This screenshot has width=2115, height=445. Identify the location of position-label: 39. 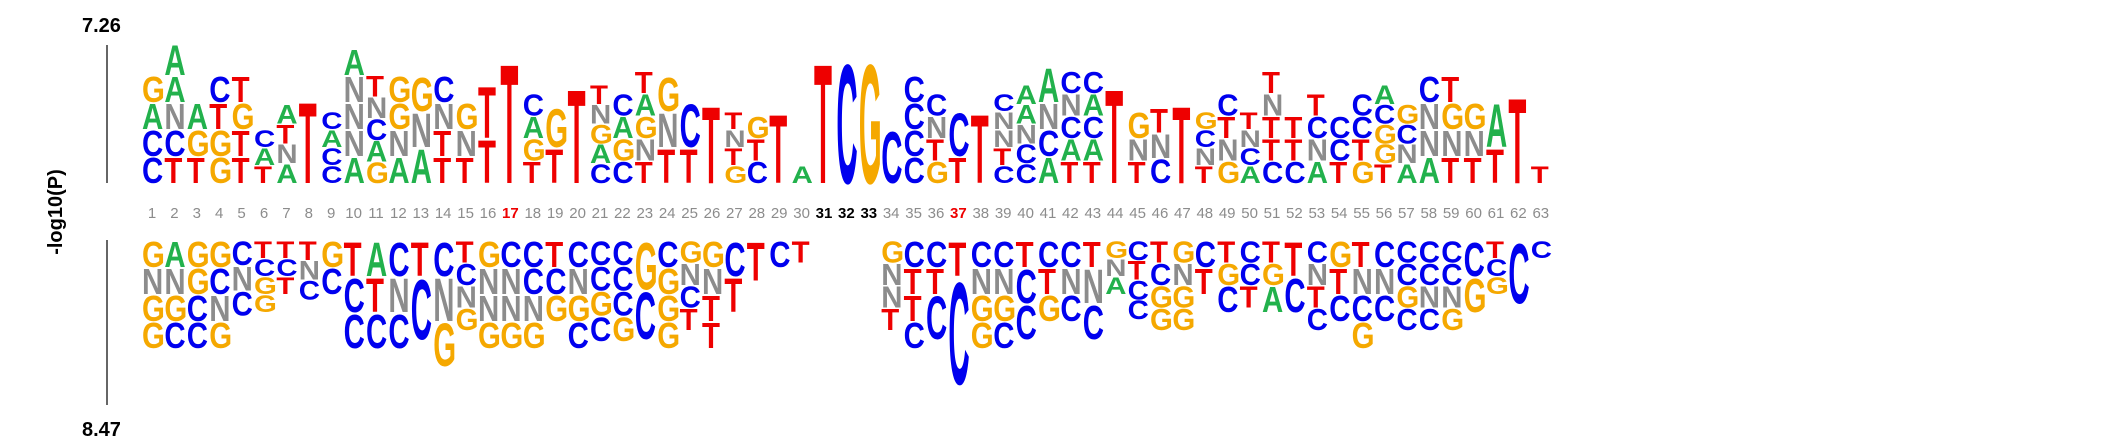
(1003, 213).